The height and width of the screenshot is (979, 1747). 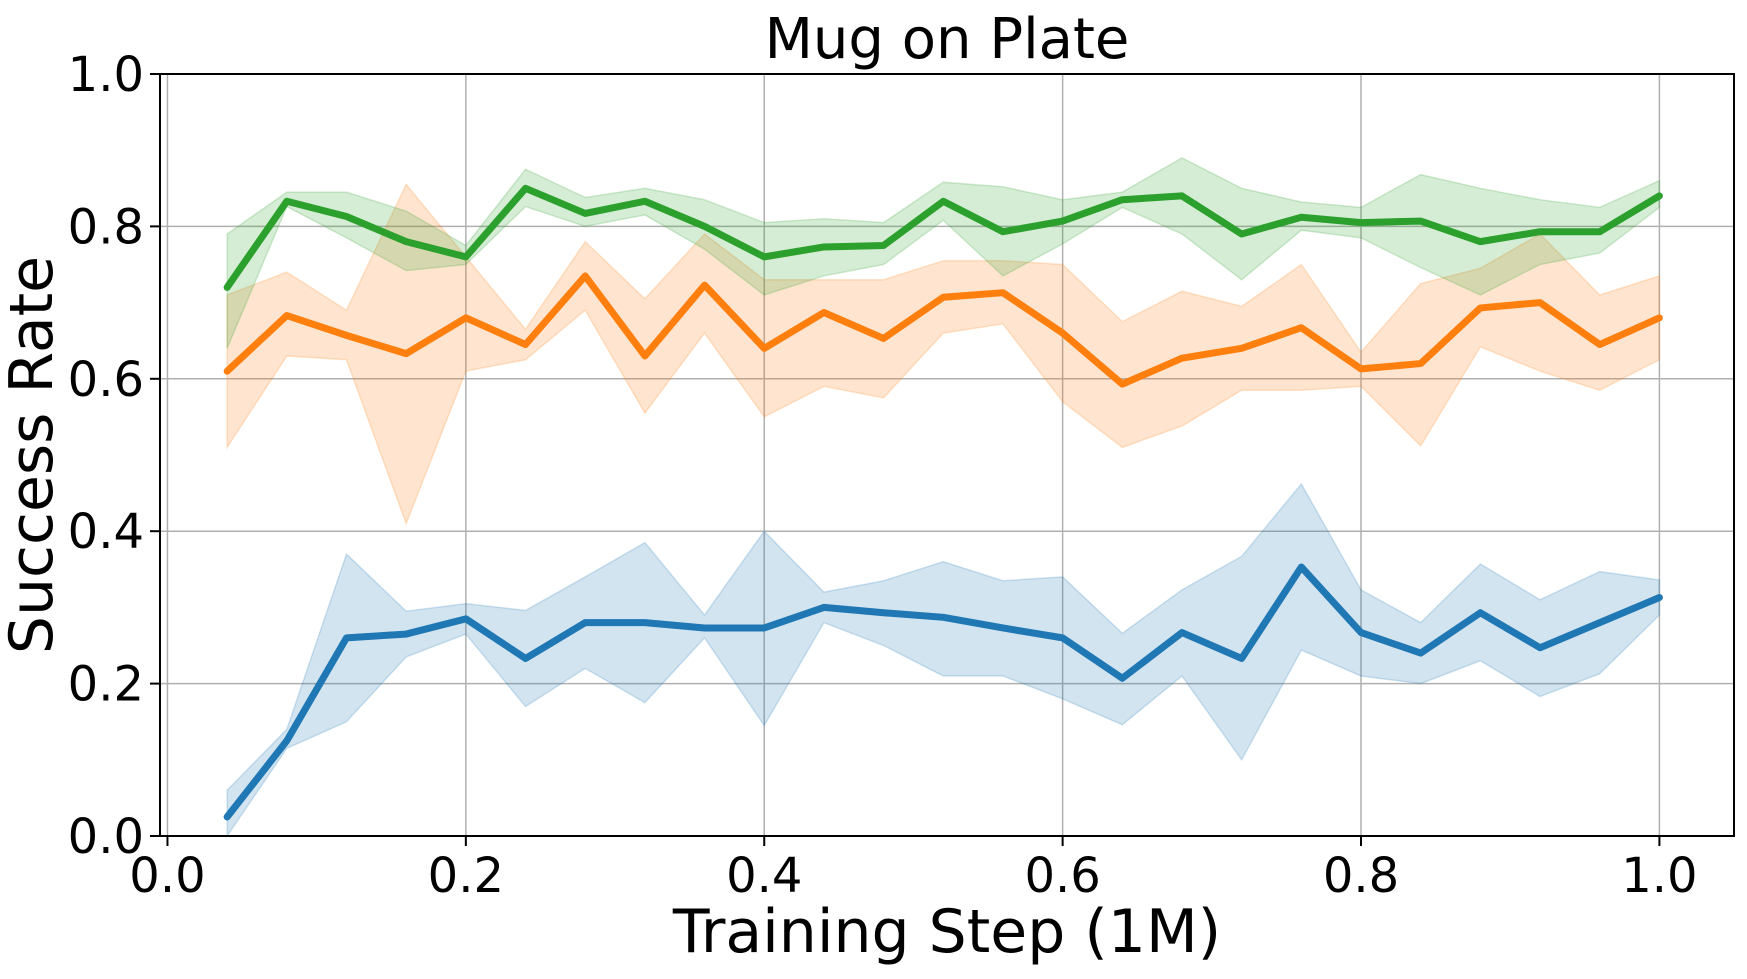 I want to click on x-tick-label: 0.8, so click(x=1361, y=876).